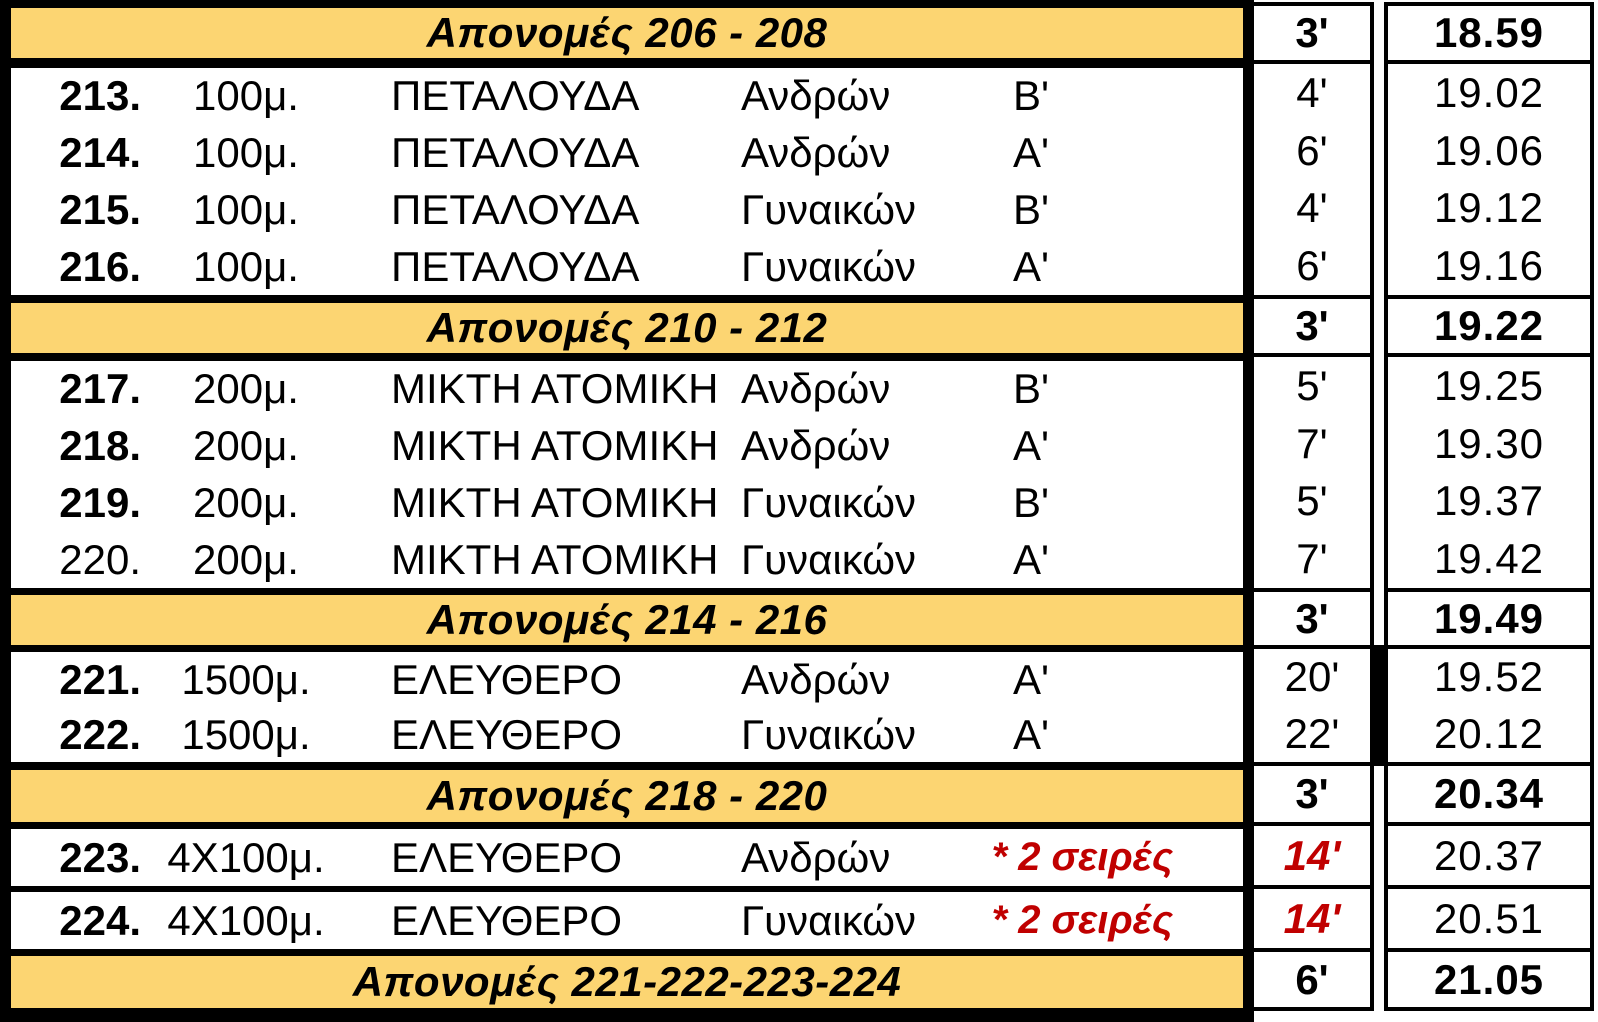  Describe the element at coordinates (100, 96) in the screenshot. I see `event-number: 213.` at that location.